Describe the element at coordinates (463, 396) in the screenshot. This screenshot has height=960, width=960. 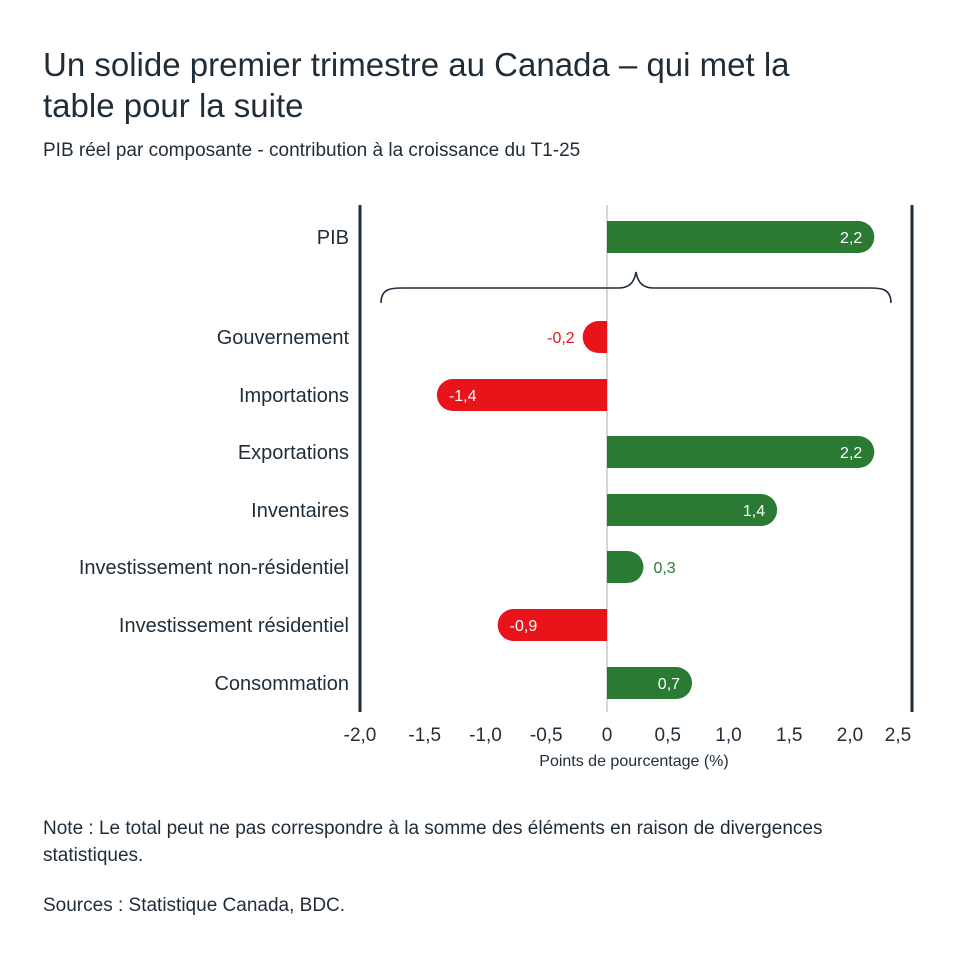
I see `value-label-2: -1,4` at that location.